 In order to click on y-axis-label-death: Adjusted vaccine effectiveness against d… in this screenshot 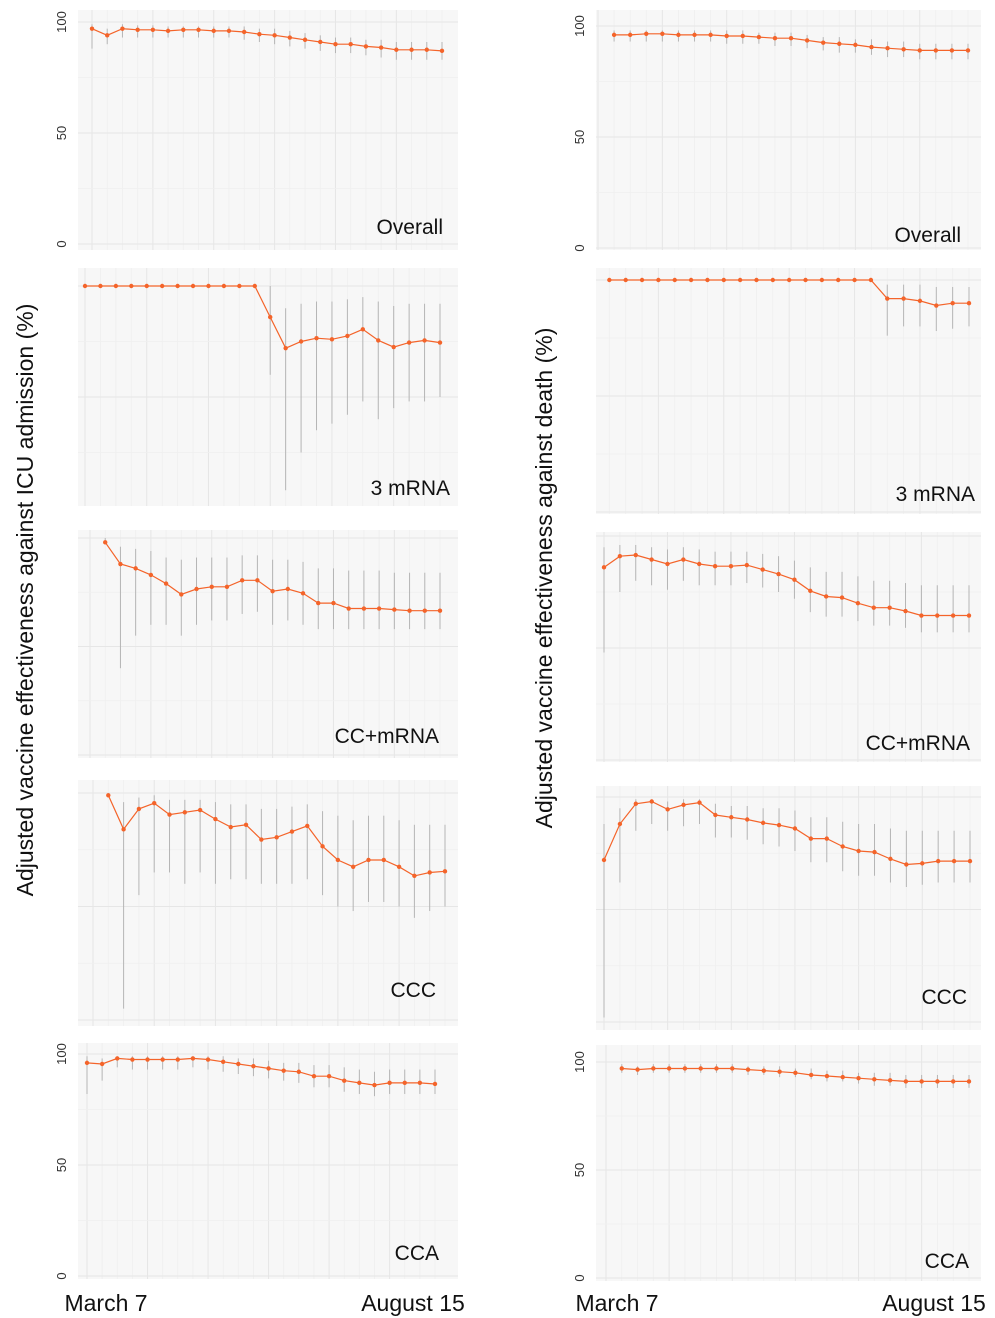, I will do `click(544, 578)`.